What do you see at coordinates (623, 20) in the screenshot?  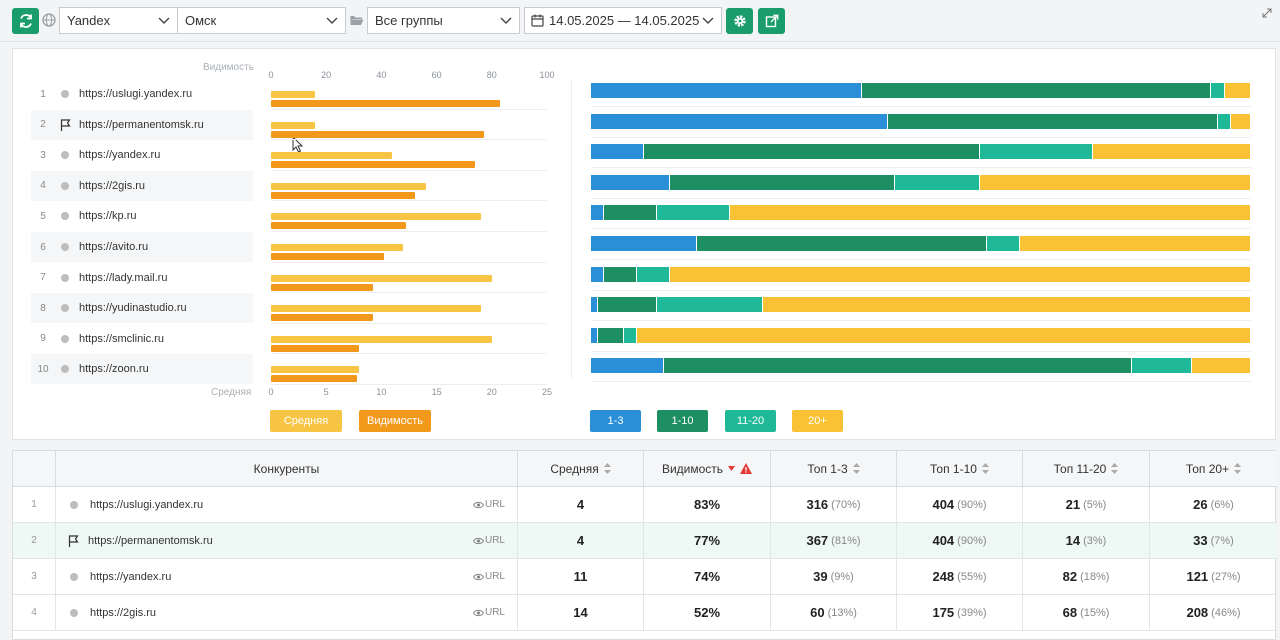 I see `date-range-select: 14.05.2025 — 14.05.2025` at bounding box center [623, 20].